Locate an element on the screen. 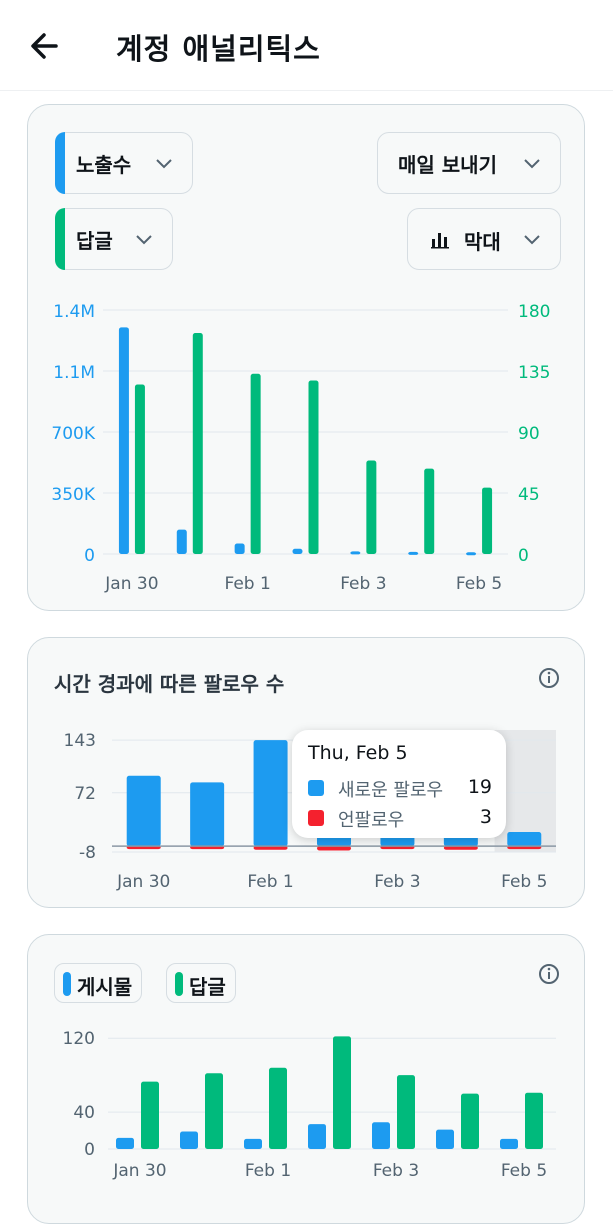 The height and width of the screenshot is (1225, 613). tooltip-row-unfollows: 언팔로우 3 is located at coordinates (400, 819).